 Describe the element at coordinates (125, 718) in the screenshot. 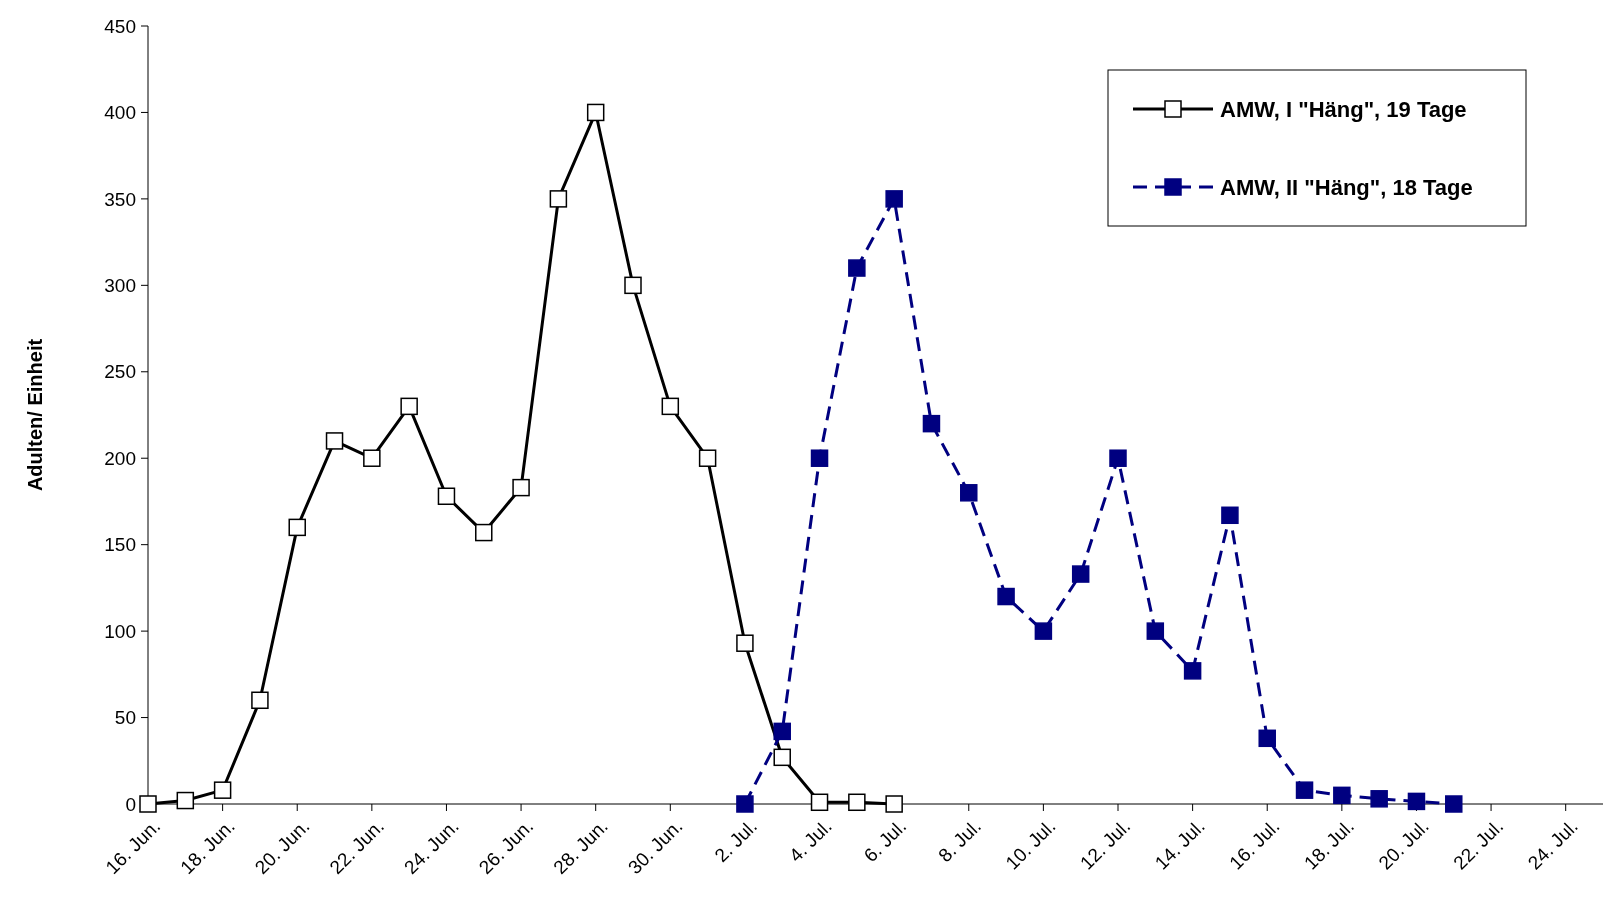

I see `y-tick-label: 50` at that location.